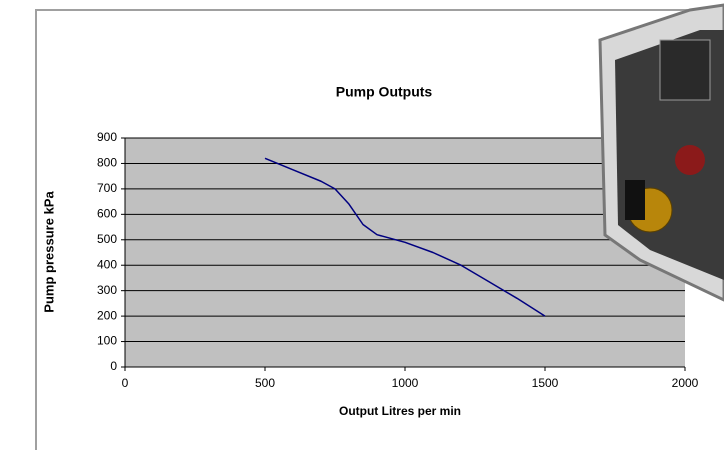  Describe the element at coordinates (107, 264) in the screenshot. I see `y-tick-label: 400` at that location.